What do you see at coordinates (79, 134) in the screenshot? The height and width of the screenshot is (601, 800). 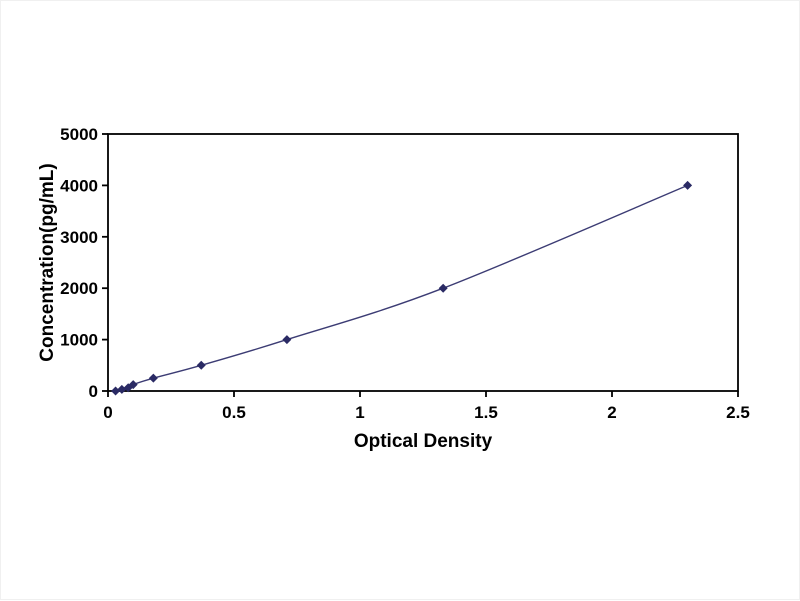 I see `y-tick-label: 5000` at bounding box center [79, 134].